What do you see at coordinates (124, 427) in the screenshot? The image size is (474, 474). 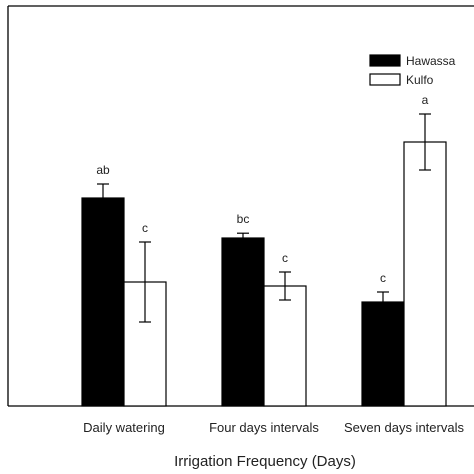 I see `x-tick-label-0: Daily watering` at bounding box center [124, 427].